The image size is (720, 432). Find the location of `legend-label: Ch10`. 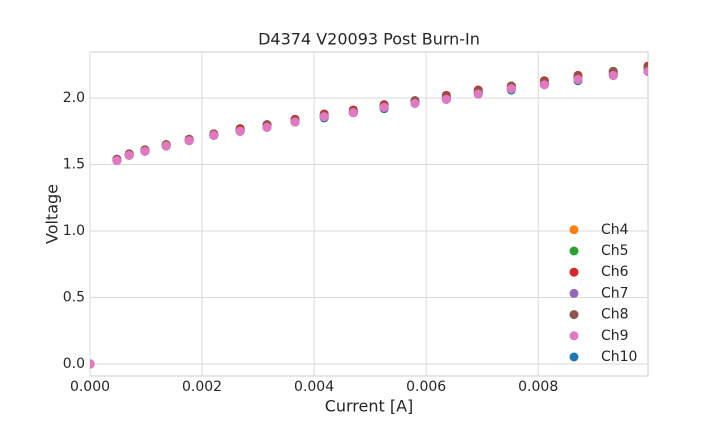

legend-label: Ch10 is located at coordinates (619, 357).